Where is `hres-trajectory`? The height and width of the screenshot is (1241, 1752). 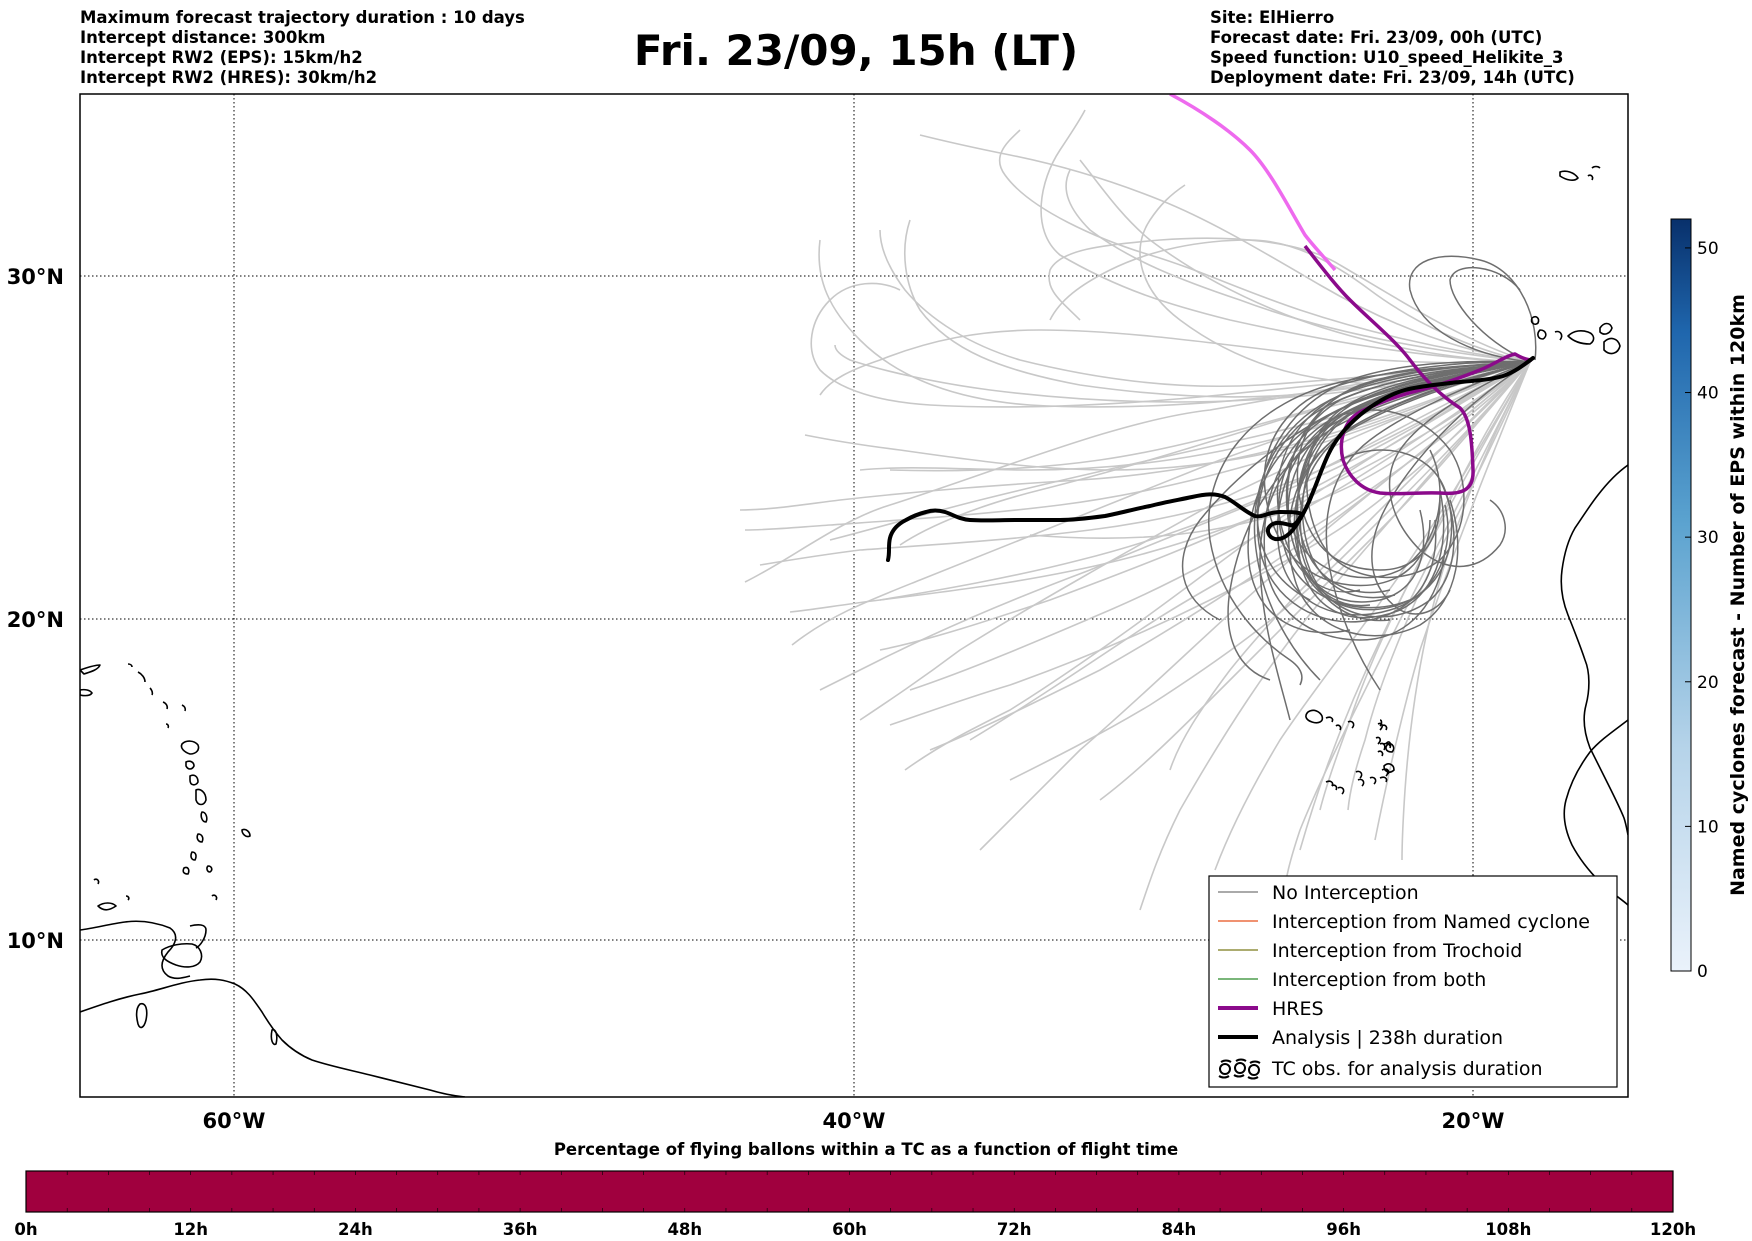 hres-trajectory is located at coordinates (1418, 370).